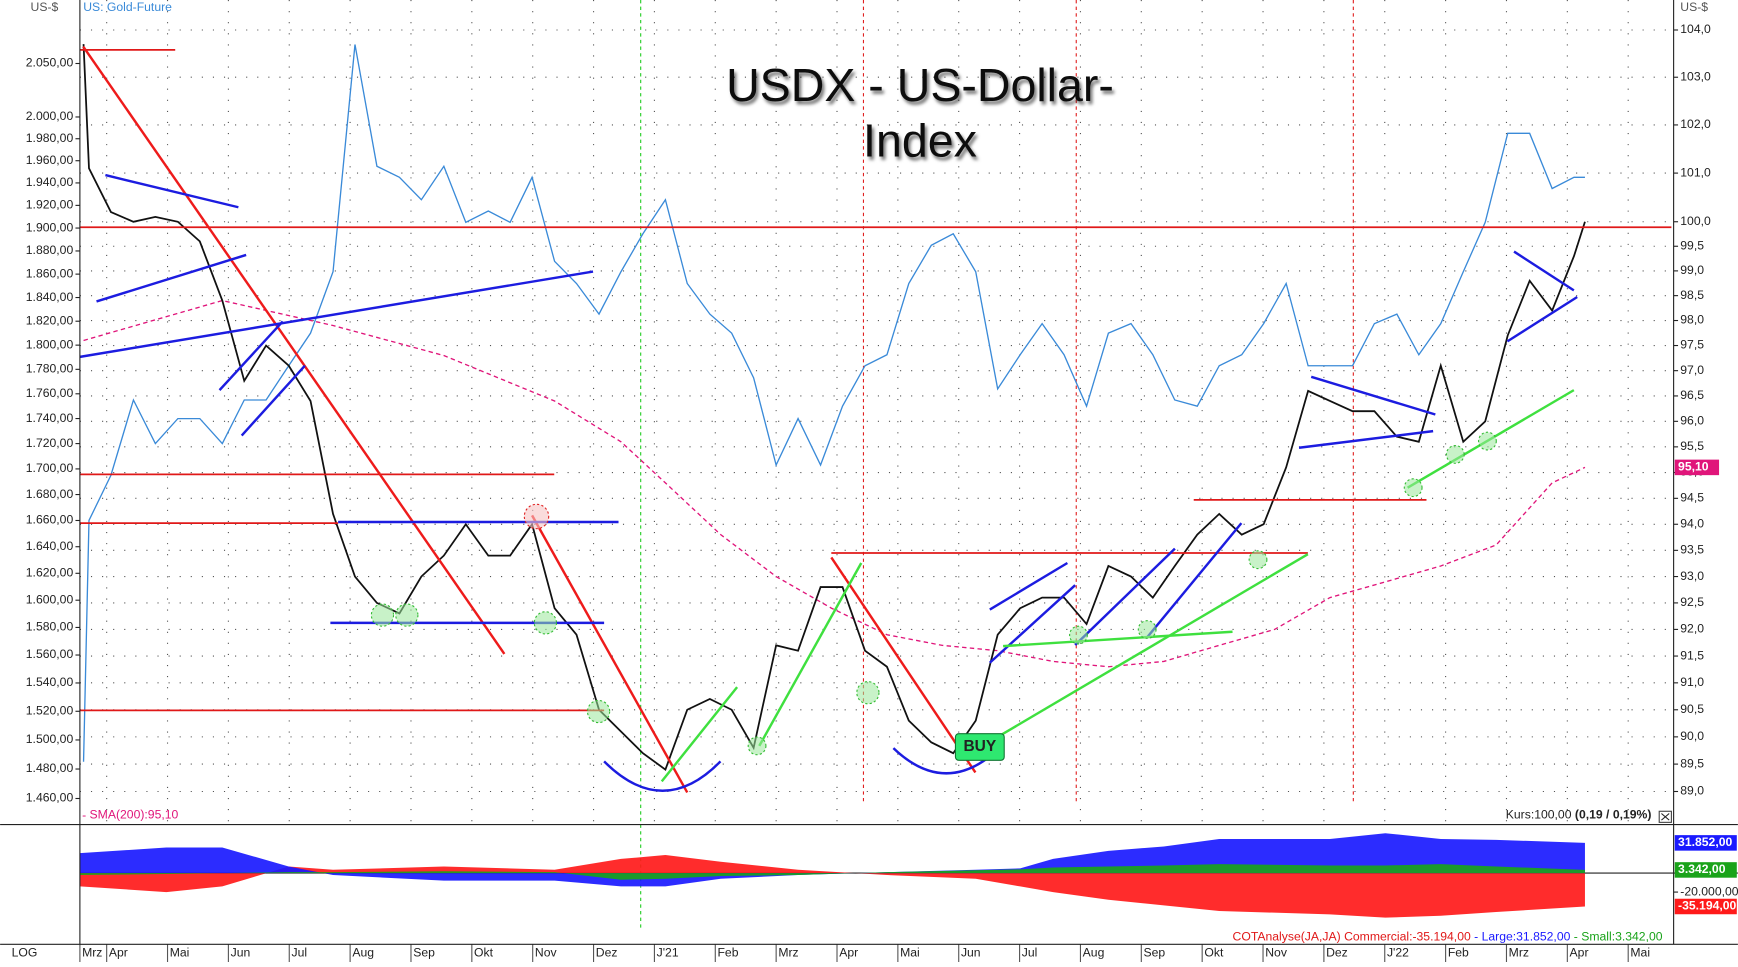 This screenshot has width=1738, height=967. Describe the element at coordinates (1692, 295) in the screenshot. I see `y2-tick-label: 98,5` at that location.